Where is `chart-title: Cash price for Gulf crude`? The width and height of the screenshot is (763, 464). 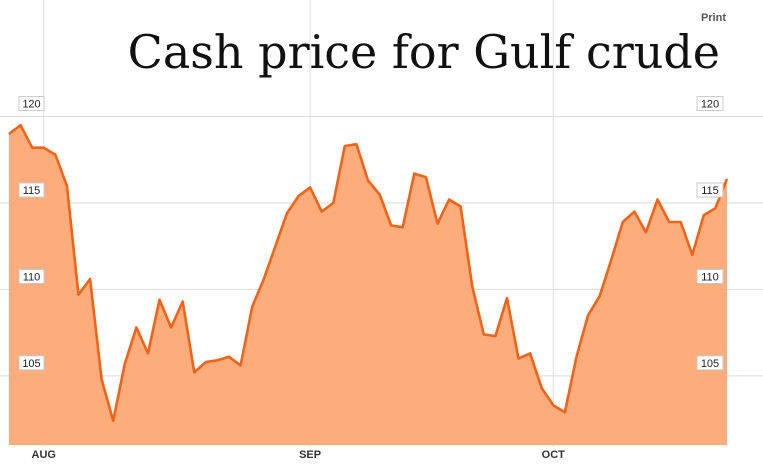 chart-title: Cash price for Gulf crude is located at coordinates (424, 52).